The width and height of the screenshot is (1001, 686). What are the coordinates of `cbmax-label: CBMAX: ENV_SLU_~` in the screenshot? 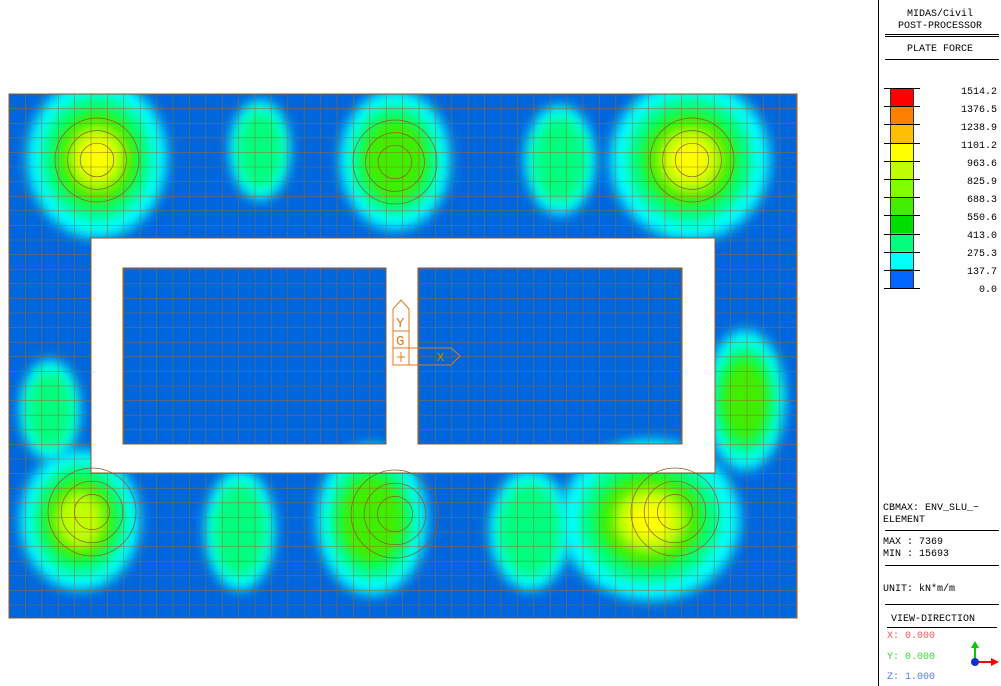 It's located at (931, 508).